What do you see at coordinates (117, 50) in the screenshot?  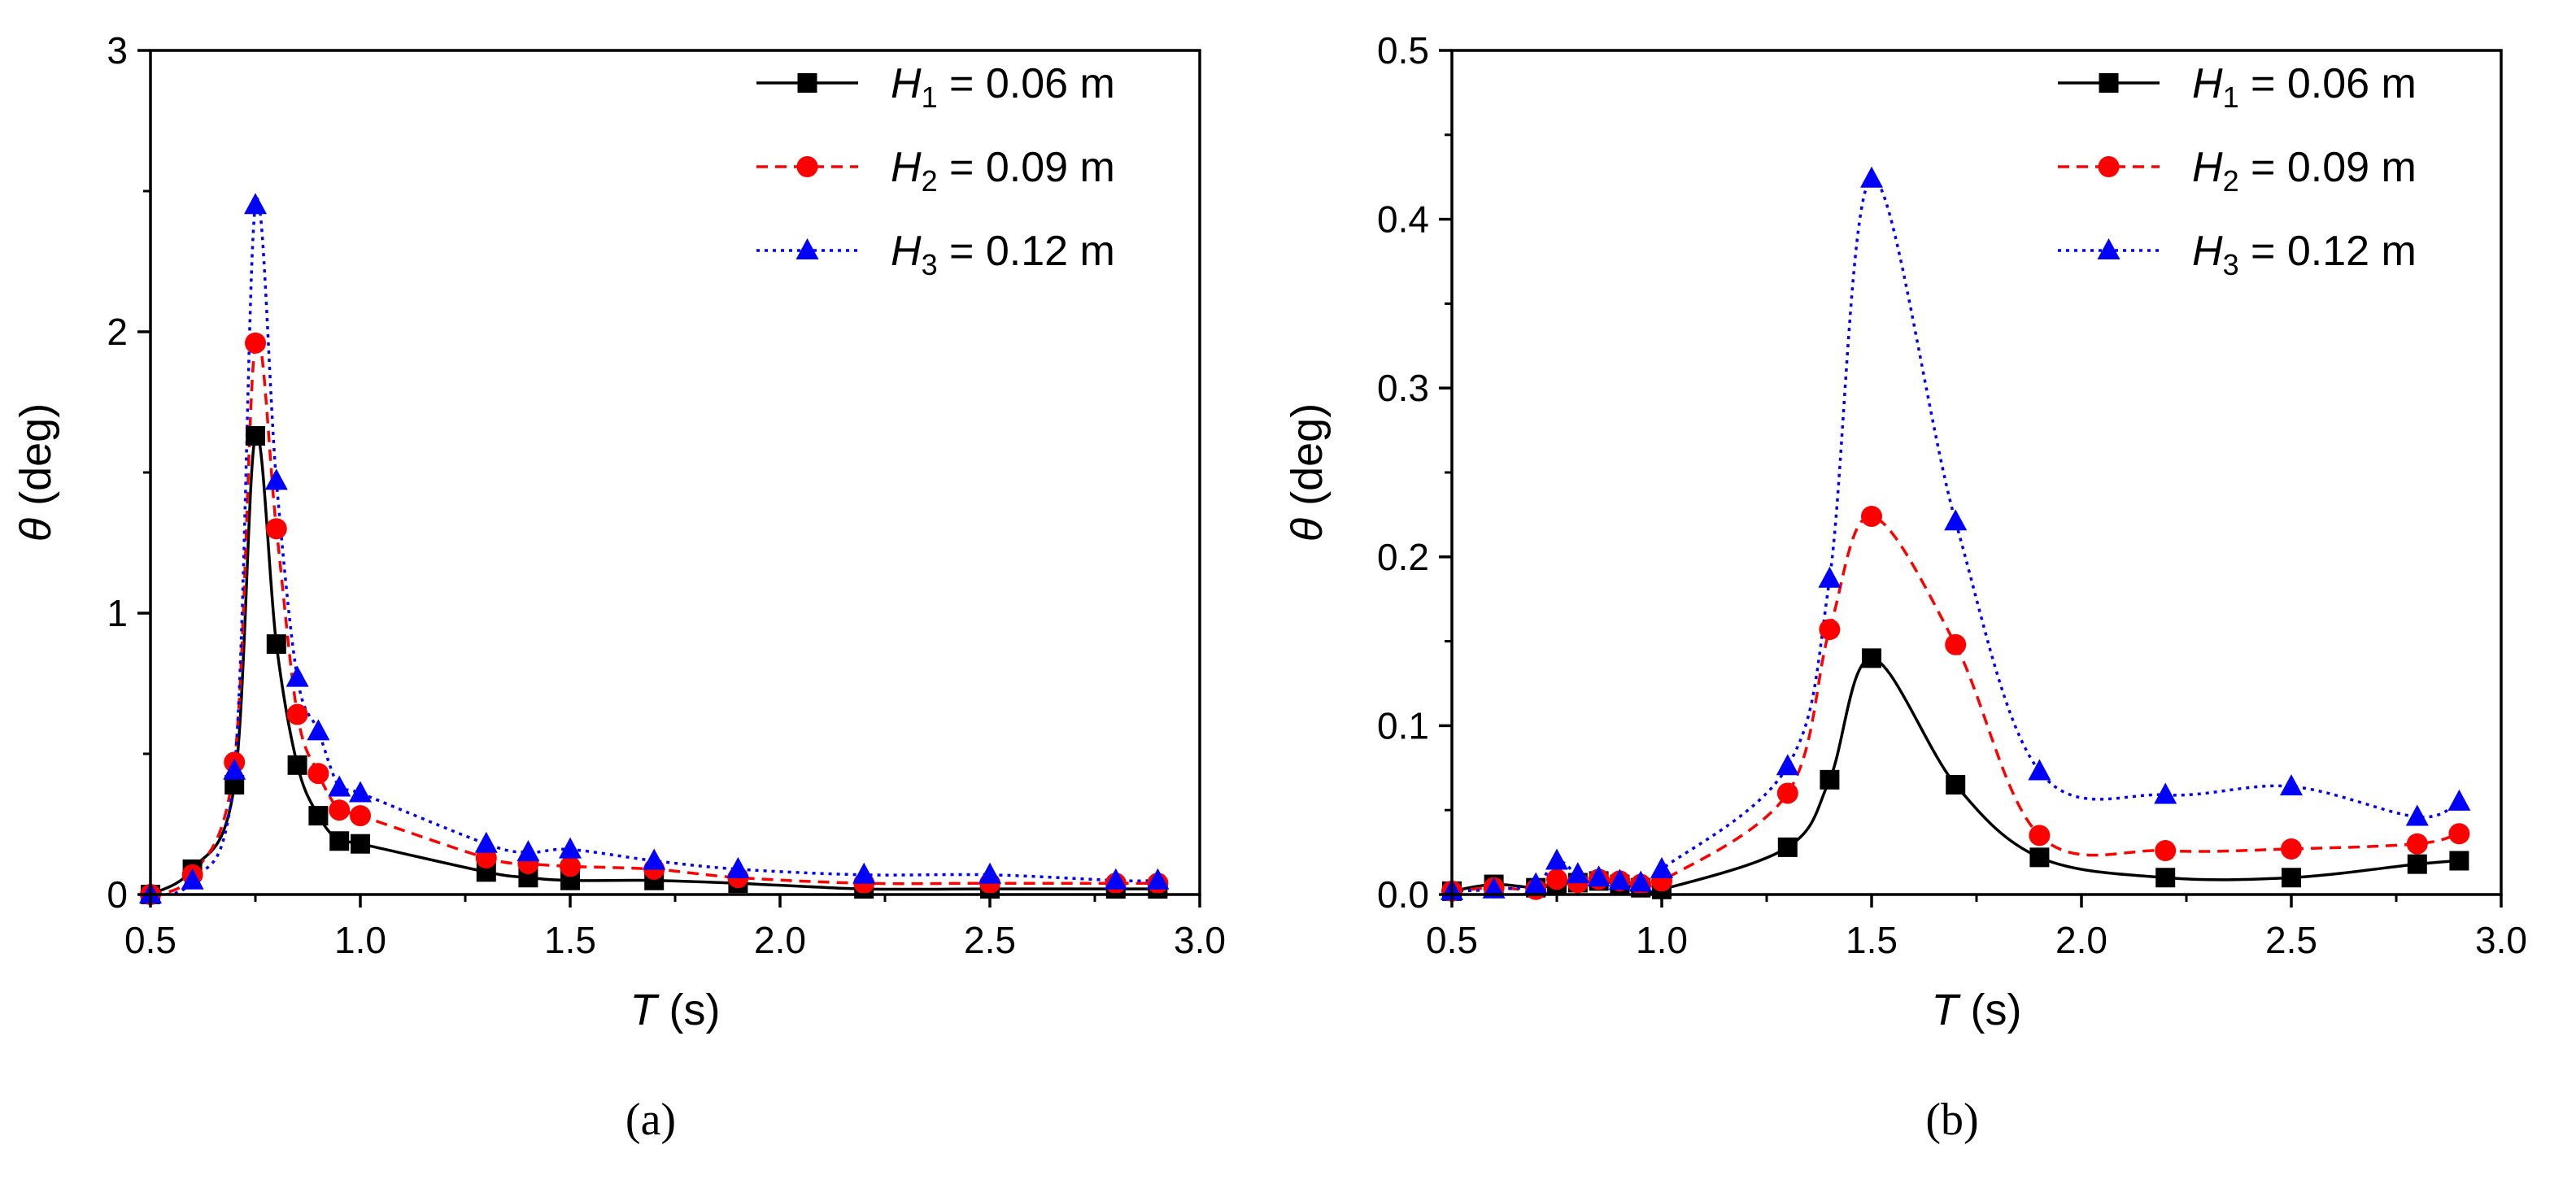 I see `y-tick-label: 3` at bounding box center [117, 50].